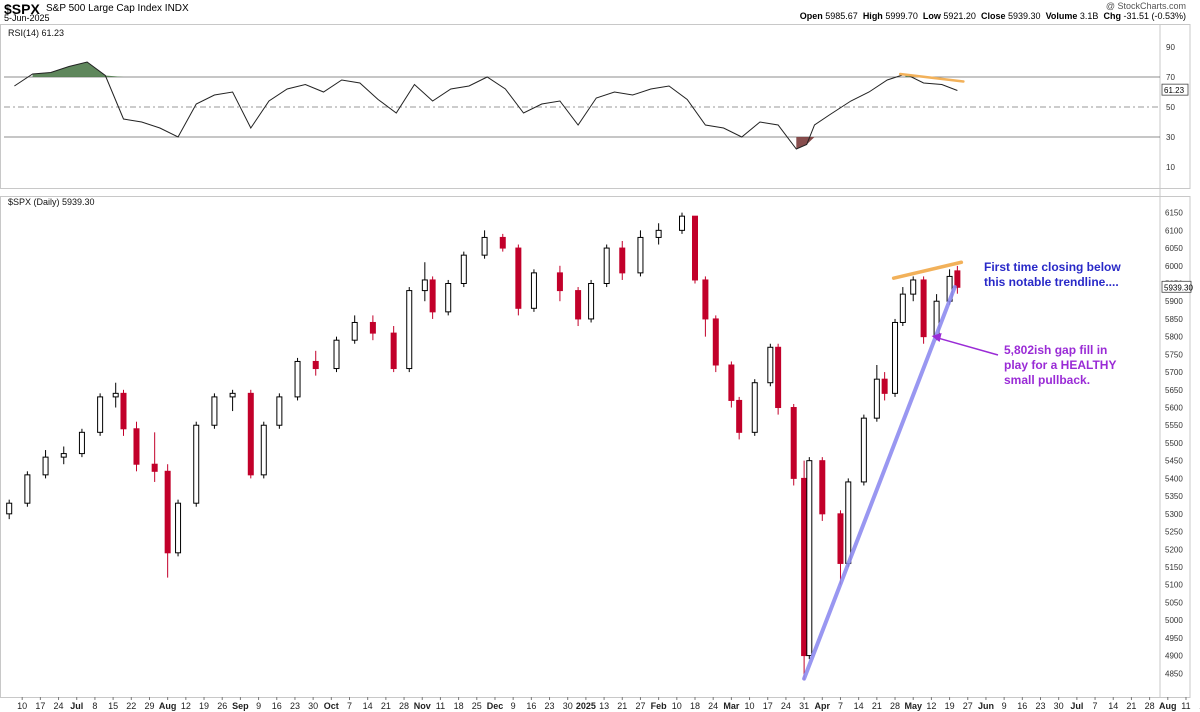 This screenshot has width=1200, height=712. I want to click on rsi-overbought-fill, so click(78, 69).